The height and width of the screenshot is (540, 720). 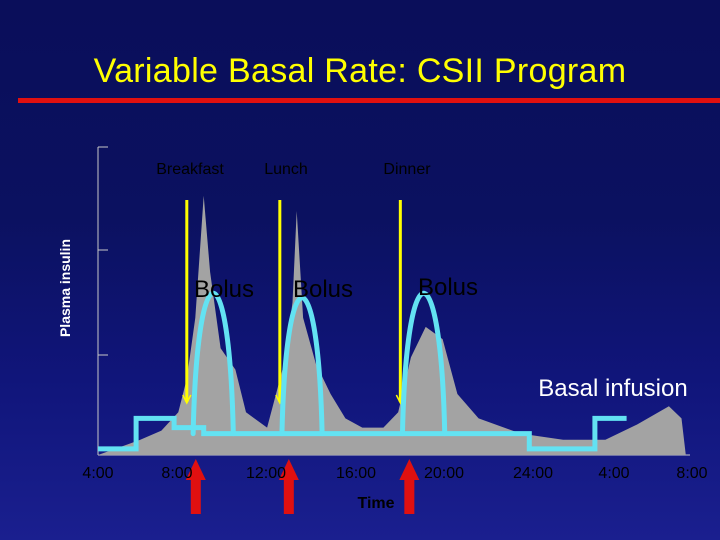 I want to click on x-tick-label-7: 8:00, so click(x=691, y=473).